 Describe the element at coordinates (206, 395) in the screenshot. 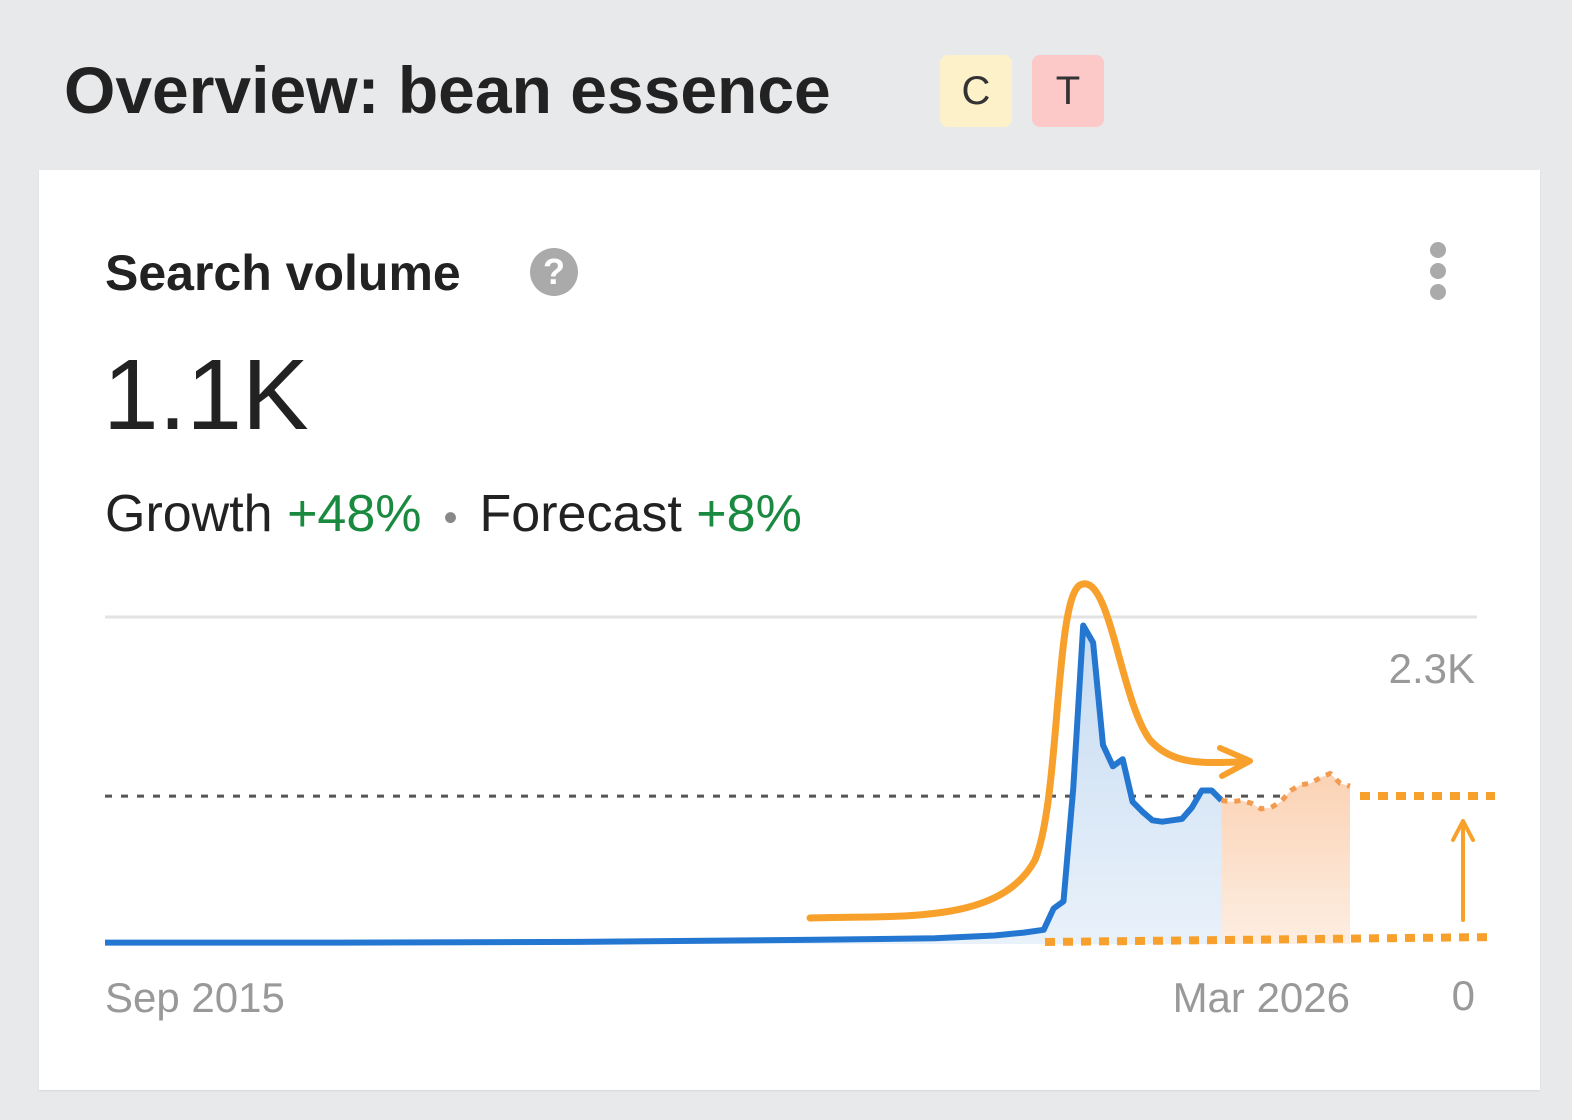

I see `metric-value: 1.1K` at that location.